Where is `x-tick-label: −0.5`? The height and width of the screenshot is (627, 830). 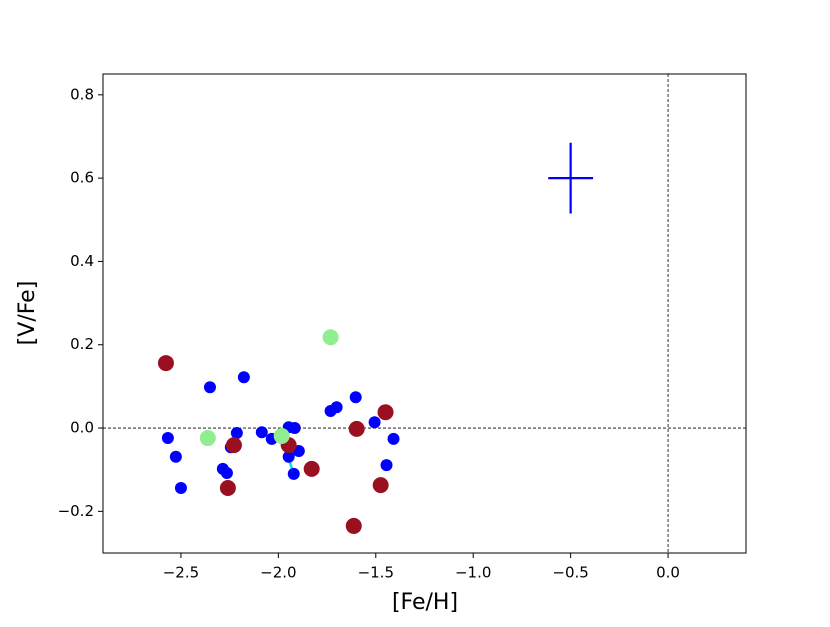 x-tick-label: −0.5 is located at coordinates (570, 573).